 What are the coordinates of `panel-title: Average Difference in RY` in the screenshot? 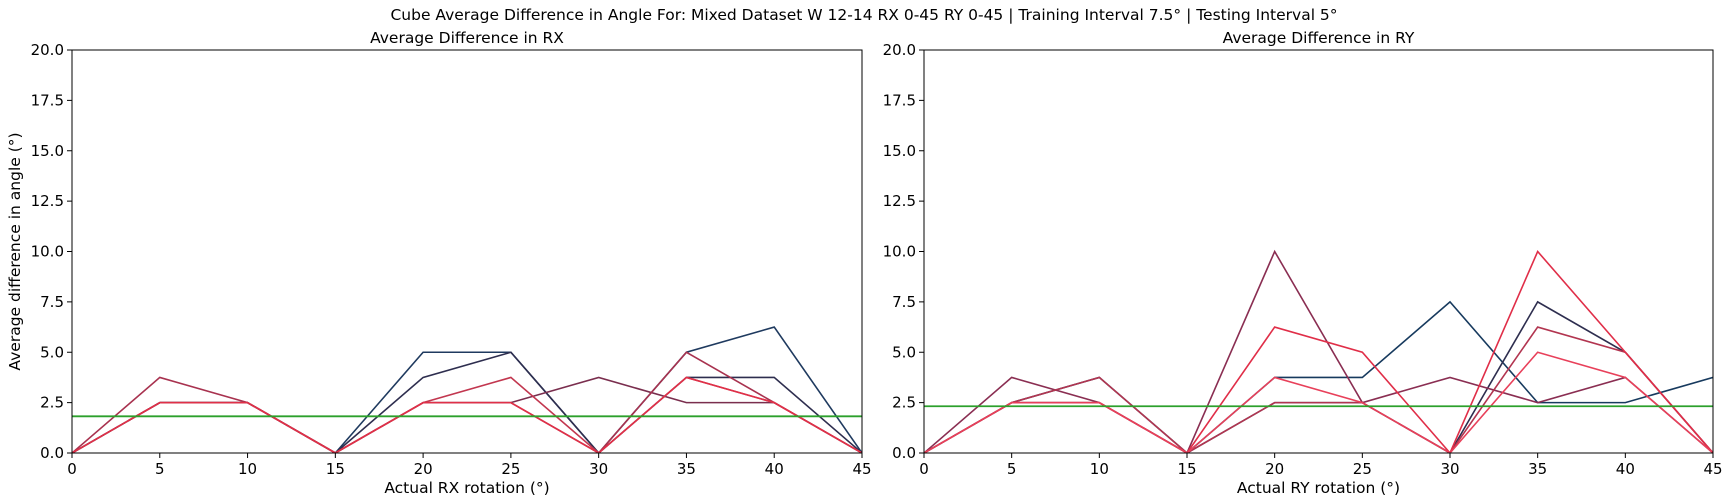 It's located at (1319, 38).